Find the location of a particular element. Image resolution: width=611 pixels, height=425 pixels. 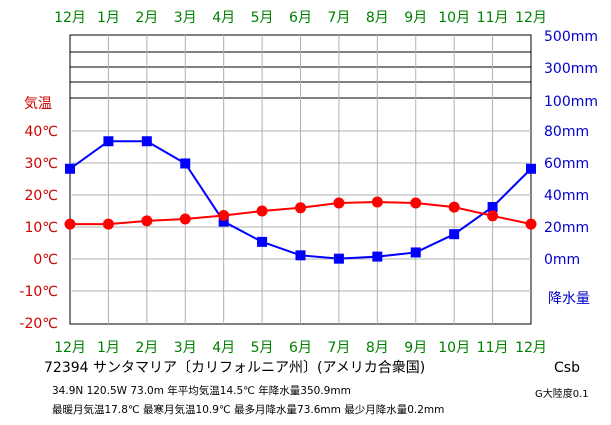

precipitation-tick-label: 20mm is located at coordinates (566, 228).